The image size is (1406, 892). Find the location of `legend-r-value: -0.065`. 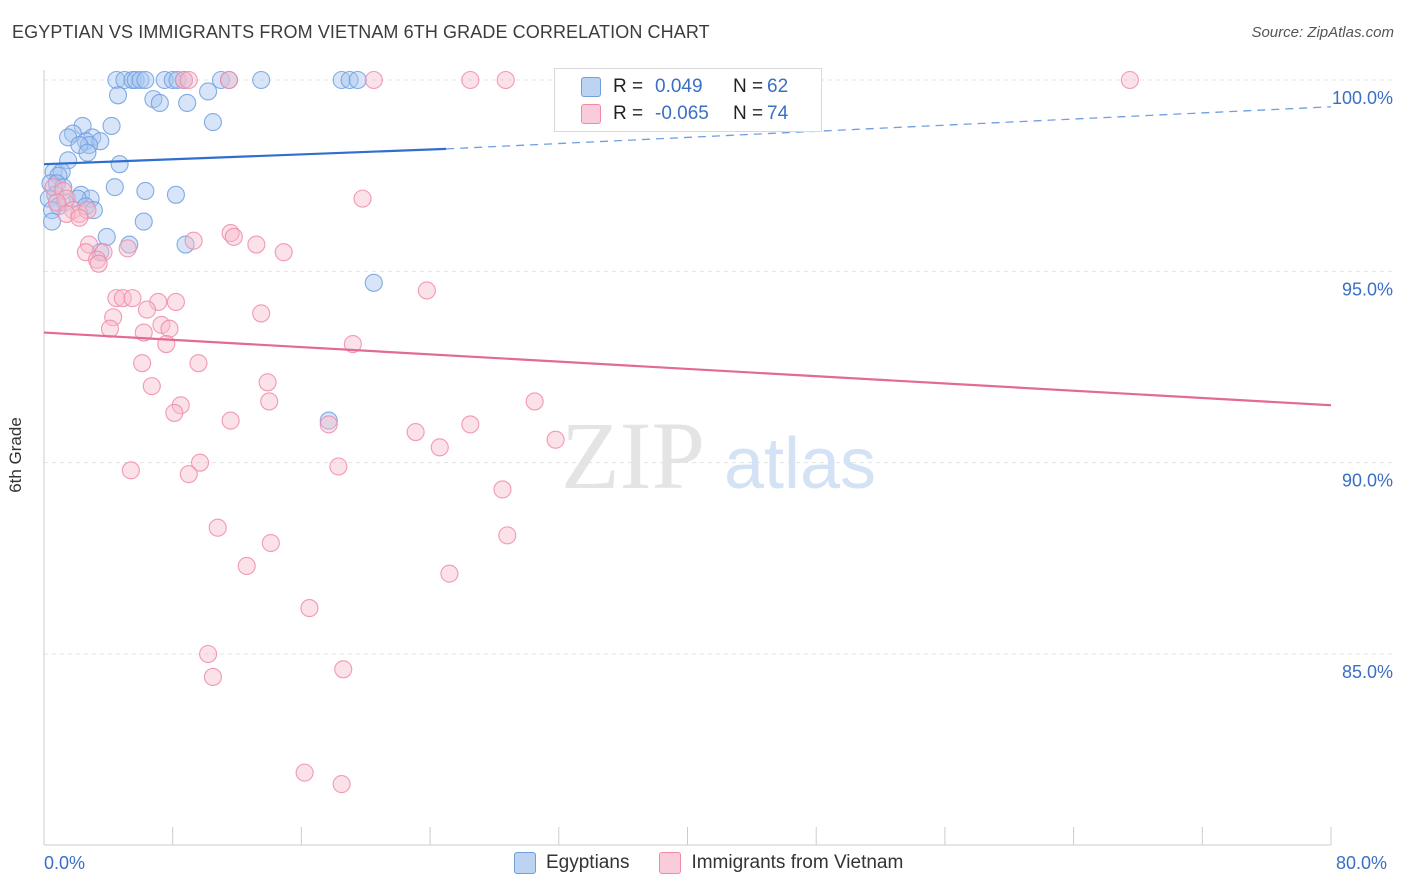

legend-r-value: -0.065 is located at coordinates (682, 113).